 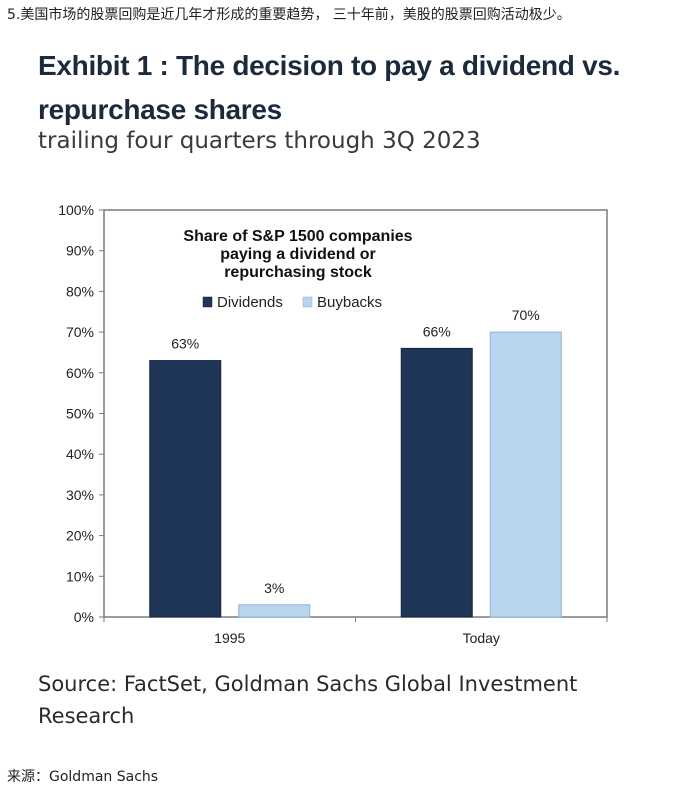 What do you see at coordinates (437, 331) in the screenshot?
I see `data-label: 66%` at bounding box center [437, 331].